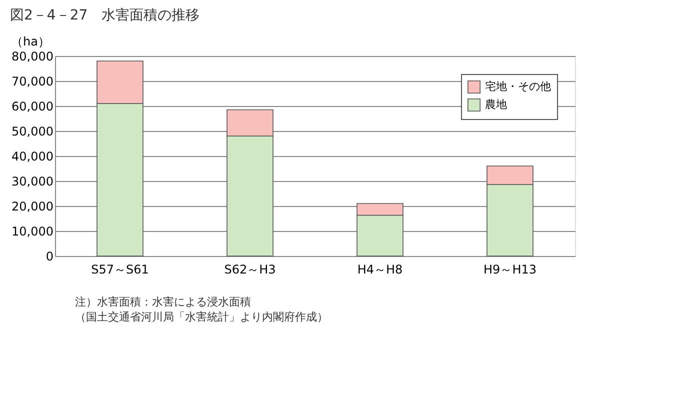 The width and height of the screenshot is (680, 397). Describe the element at coordinates (33, 207) in the screenshot. I see `y-tick-label: 20,000` at that location.